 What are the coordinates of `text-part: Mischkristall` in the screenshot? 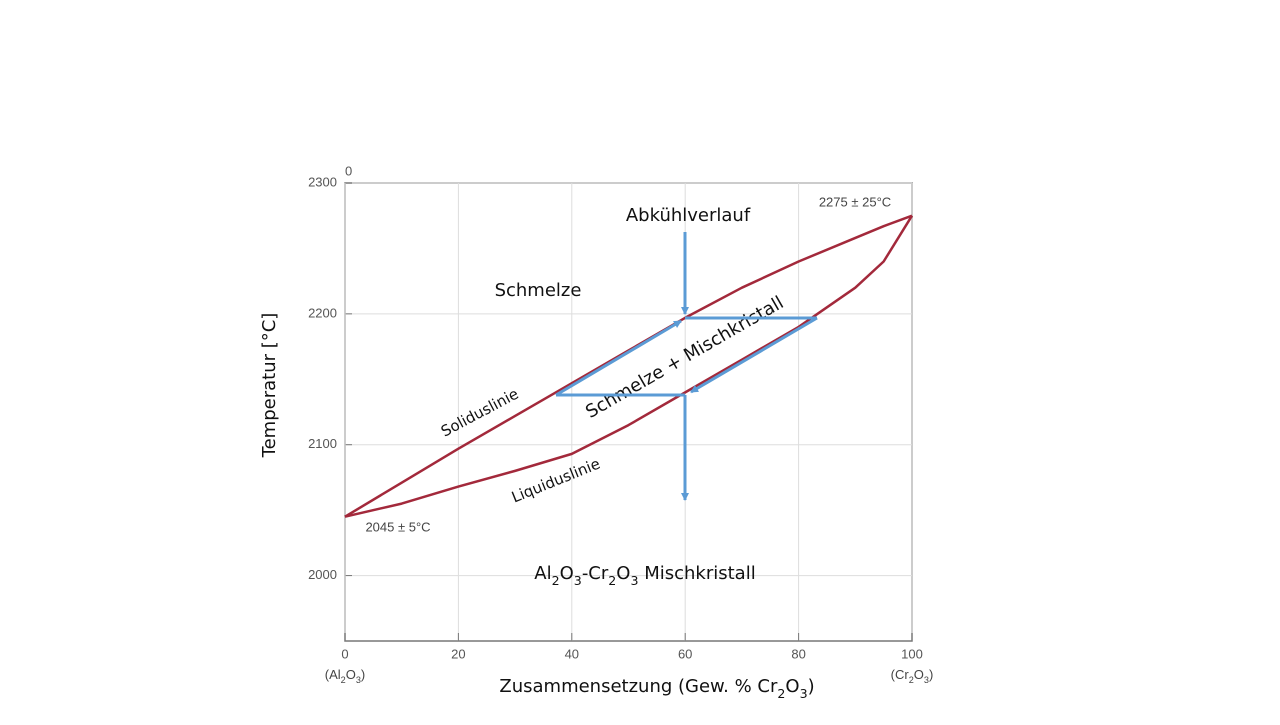 It's located at (696, 573).